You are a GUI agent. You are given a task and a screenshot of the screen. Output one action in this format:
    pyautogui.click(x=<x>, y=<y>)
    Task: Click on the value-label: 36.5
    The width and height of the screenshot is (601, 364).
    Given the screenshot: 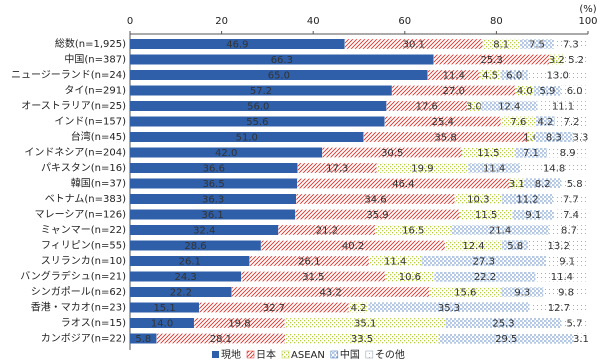 What is the action you would take?
    pyautogui.click(x=213, y=184)
    